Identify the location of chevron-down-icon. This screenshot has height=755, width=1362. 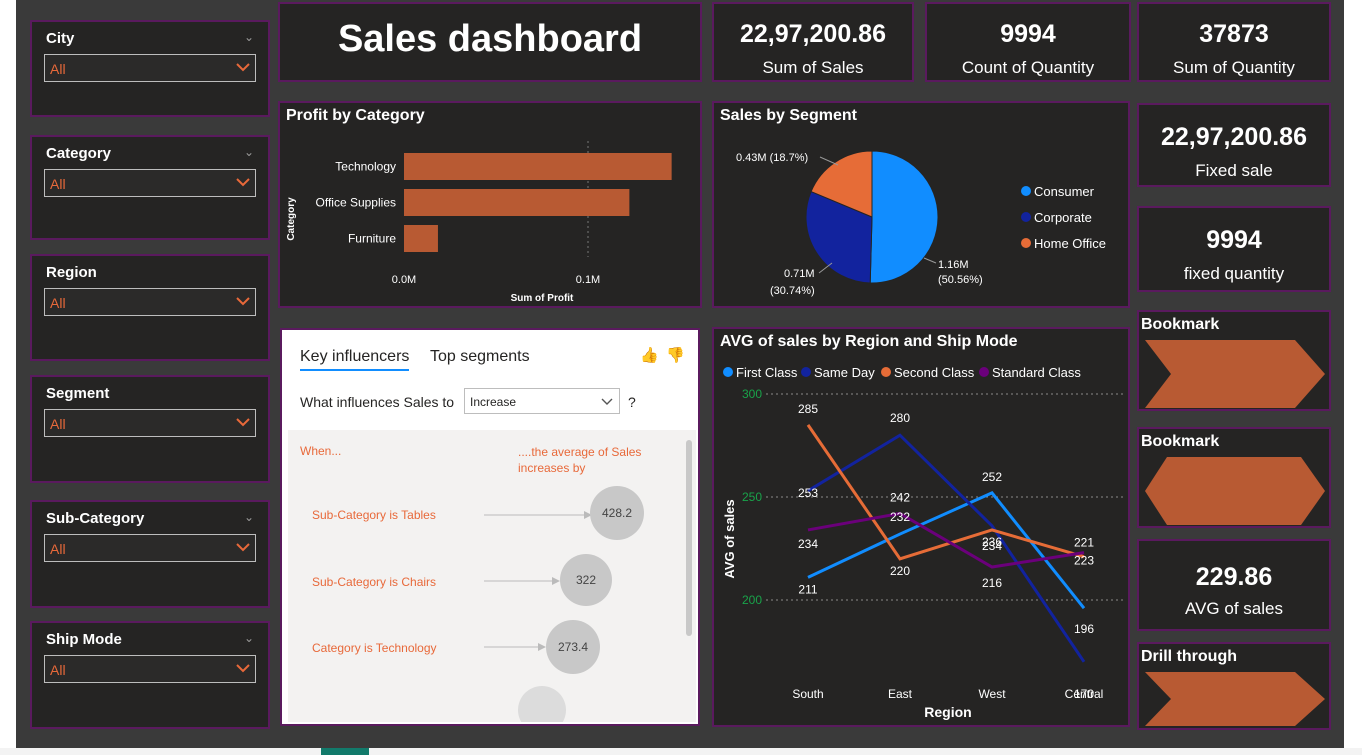
(243, 547).